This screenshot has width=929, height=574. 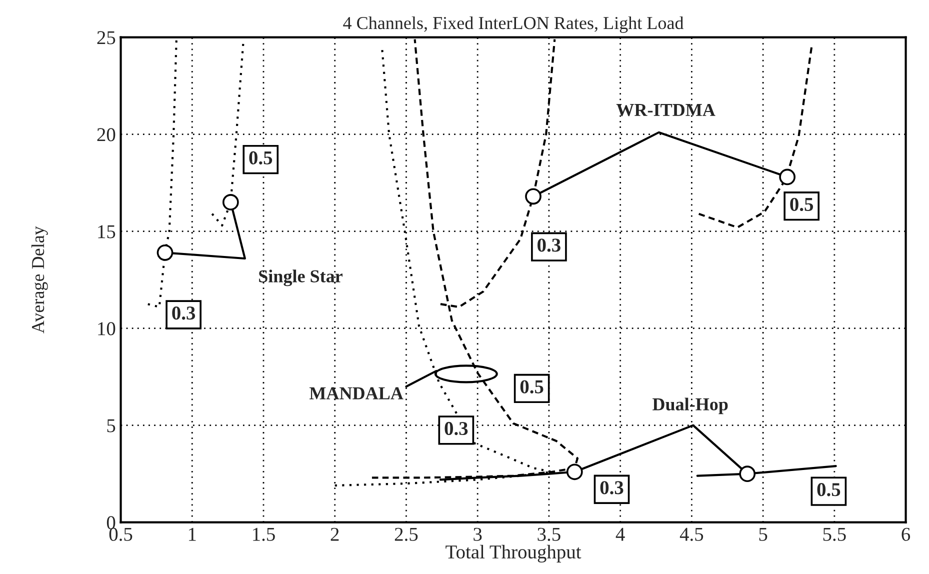 What do you see at coordinates (107, 231) in the screenshot?
I see `y-tick-label: 15` at bounding box center [107, 231].